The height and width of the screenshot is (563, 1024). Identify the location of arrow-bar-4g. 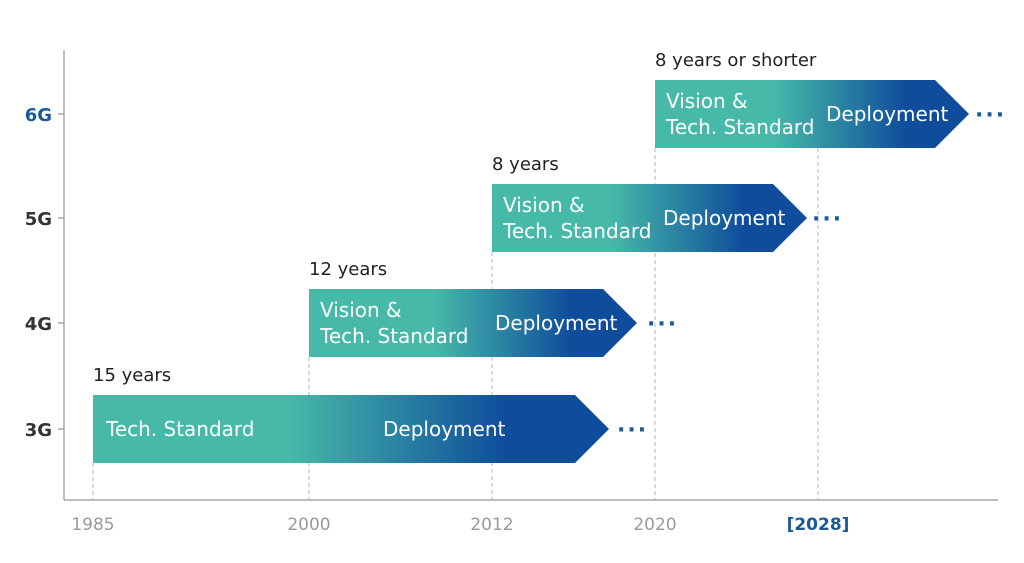
(473, 323).